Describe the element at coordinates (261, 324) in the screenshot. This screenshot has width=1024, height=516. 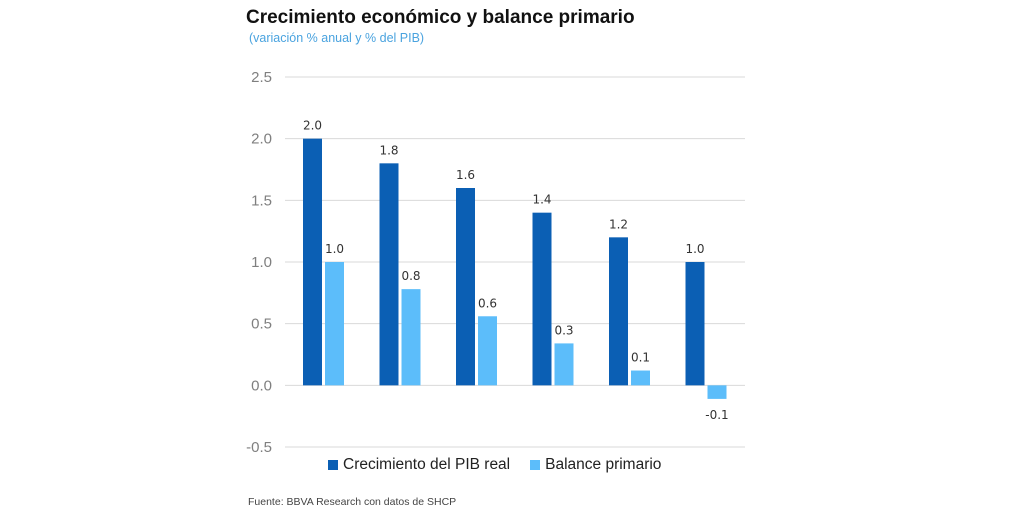
I see `y-tick-label: 0.5` at that location.